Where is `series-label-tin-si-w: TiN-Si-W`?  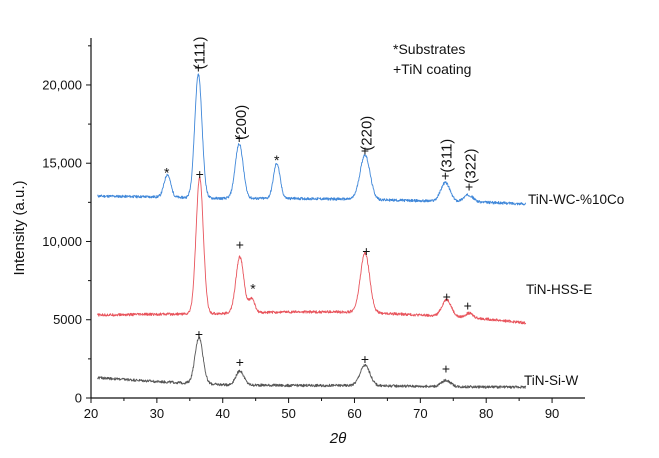 series-label-tin-si-w: TiN-Si-W is located at coordinates (551, 380).